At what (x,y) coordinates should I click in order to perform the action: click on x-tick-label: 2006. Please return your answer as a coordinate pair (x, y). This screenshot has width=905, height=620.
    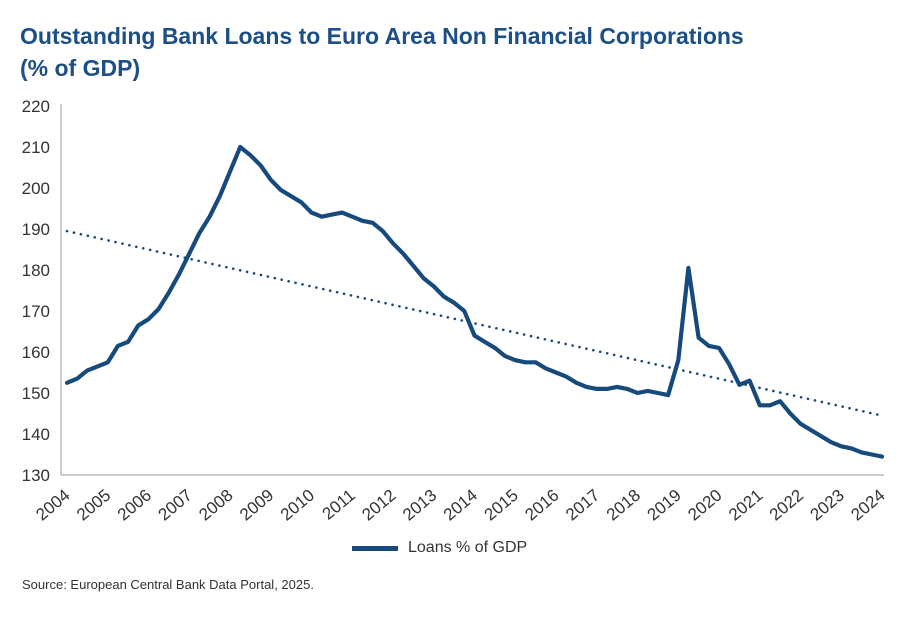
    Looking at the image, I should click on (134, 505).